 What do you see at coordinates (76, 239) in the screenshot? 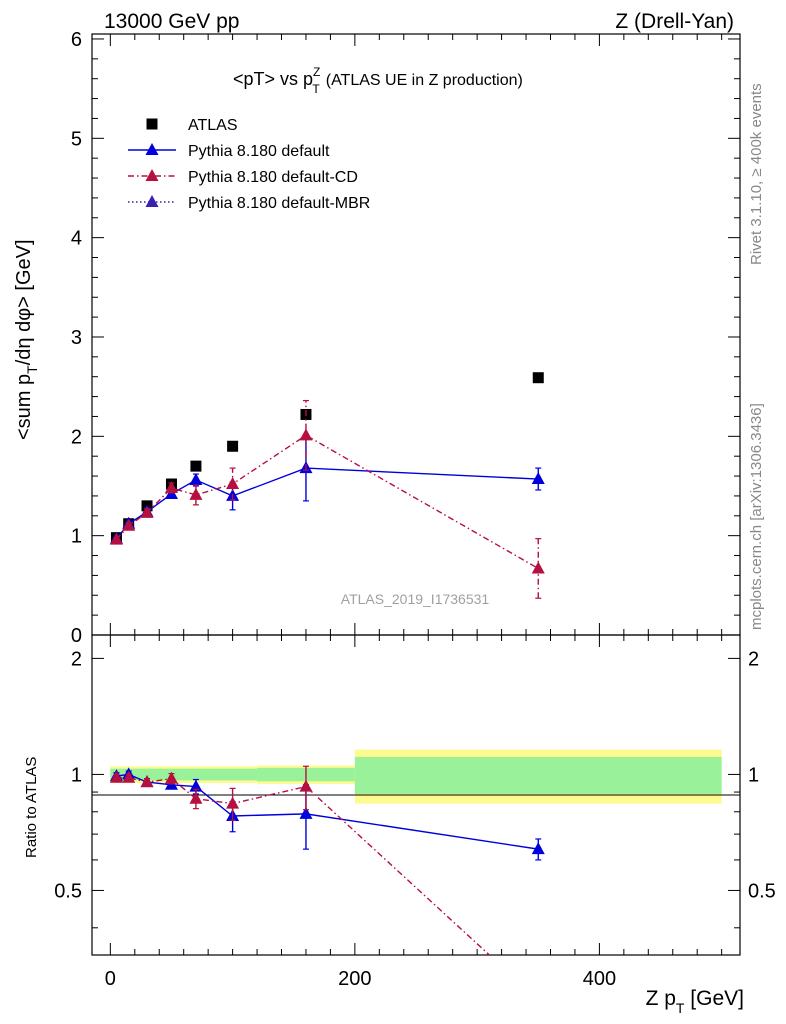
I see `y-tick-label: 4` at bounding box center [76, 239].